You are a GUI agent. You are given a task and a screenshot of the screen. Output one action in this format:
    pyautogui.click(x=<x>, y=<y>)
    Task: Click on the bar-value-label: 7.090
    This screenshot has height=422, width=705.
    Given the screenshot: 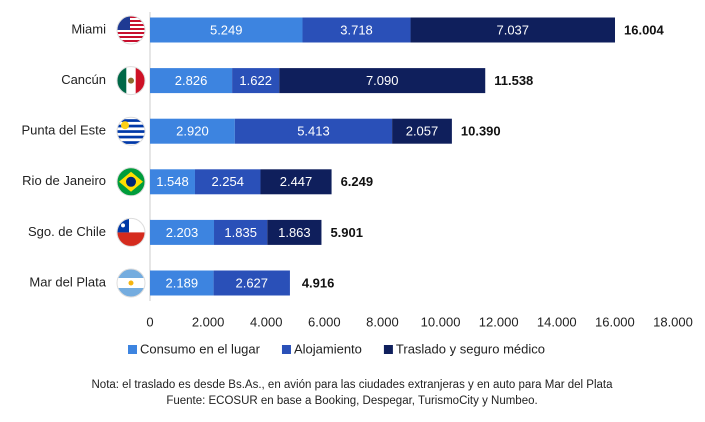 What is the action you would take?
    pyautogui.click(x=382, y=80)
    